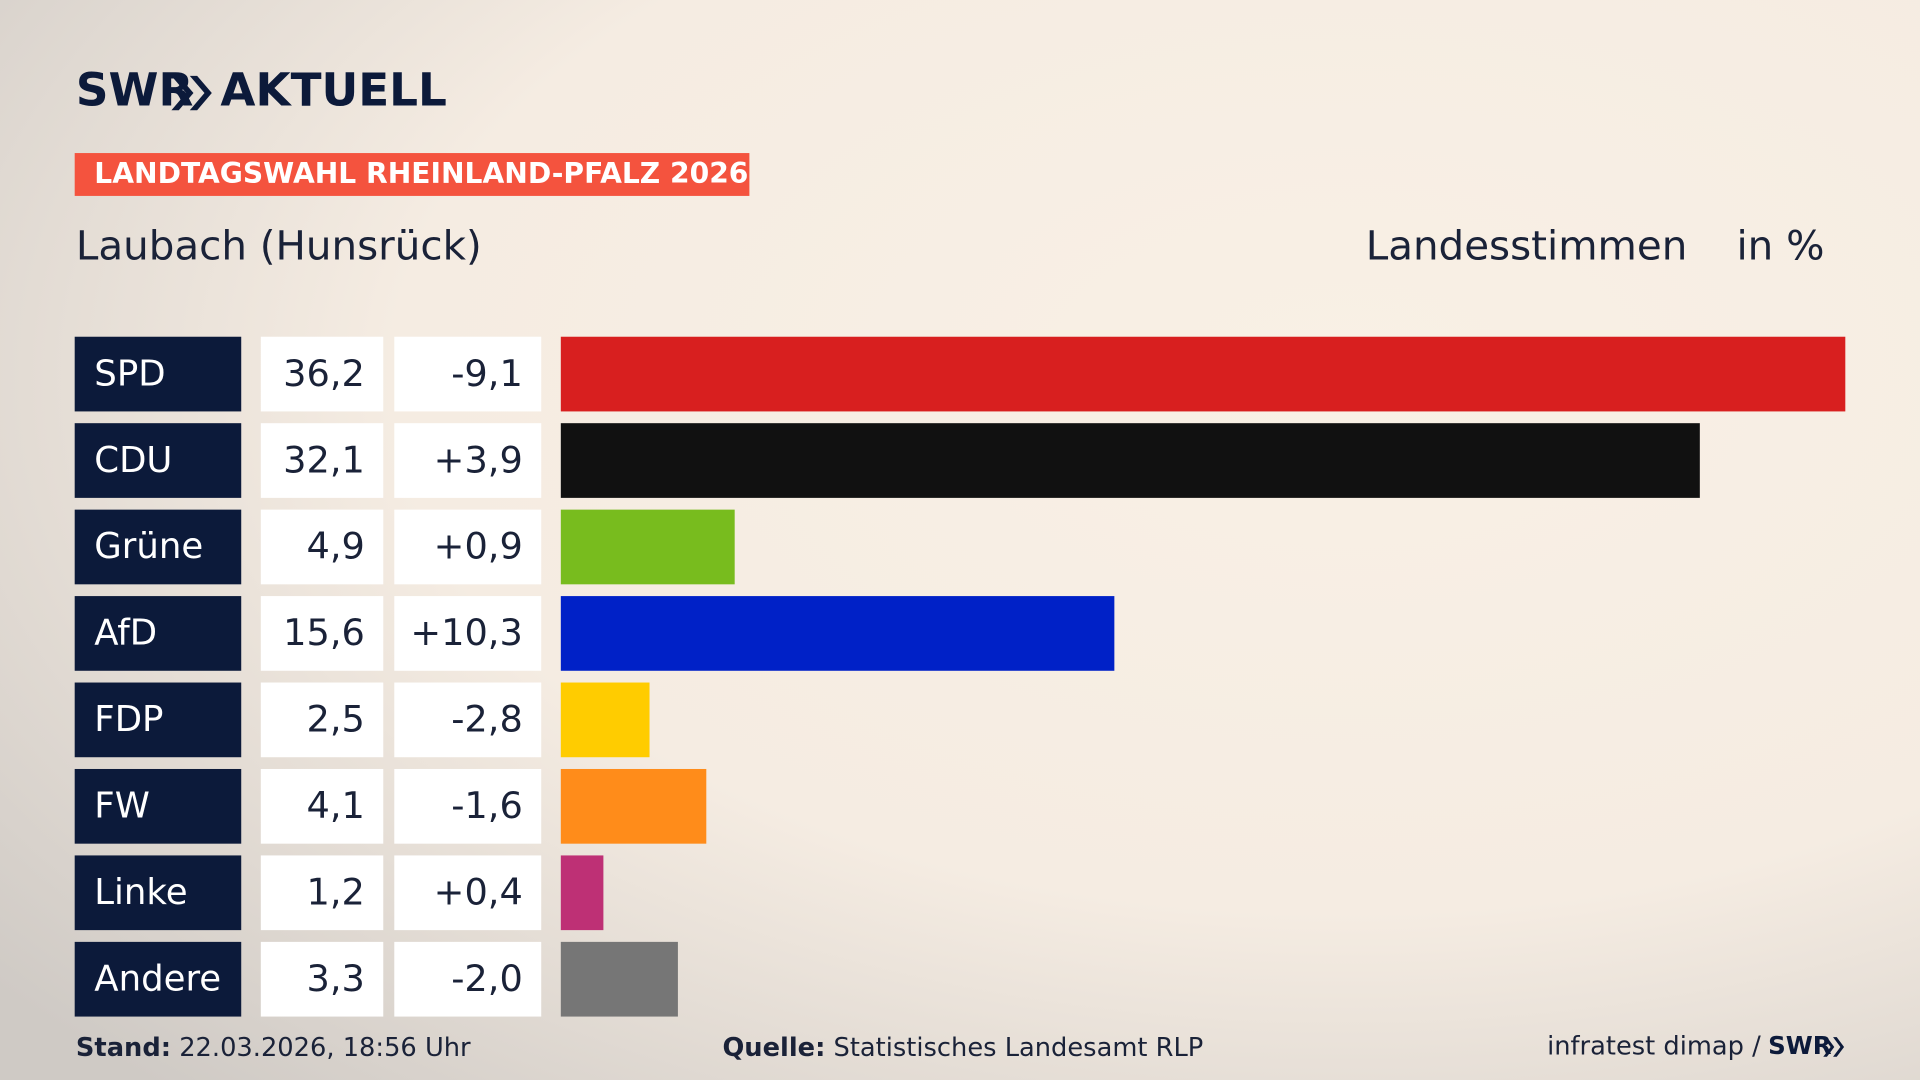 The image size is (1920, 1080). I want to click on source-label: Quelle:, so click(773, 1048).